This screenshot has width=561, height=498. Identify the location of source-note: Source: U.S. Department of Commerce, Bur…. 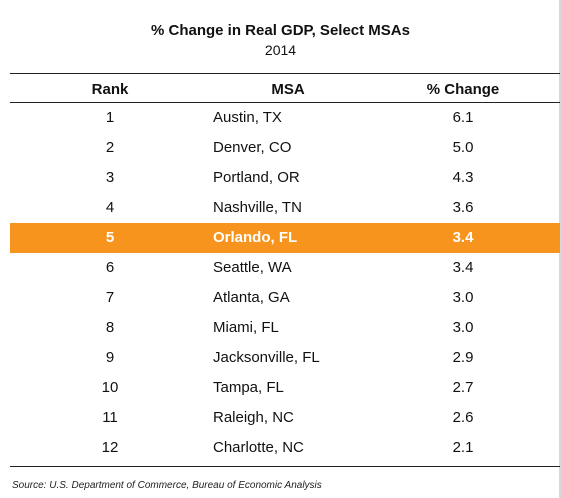
(167, 485).